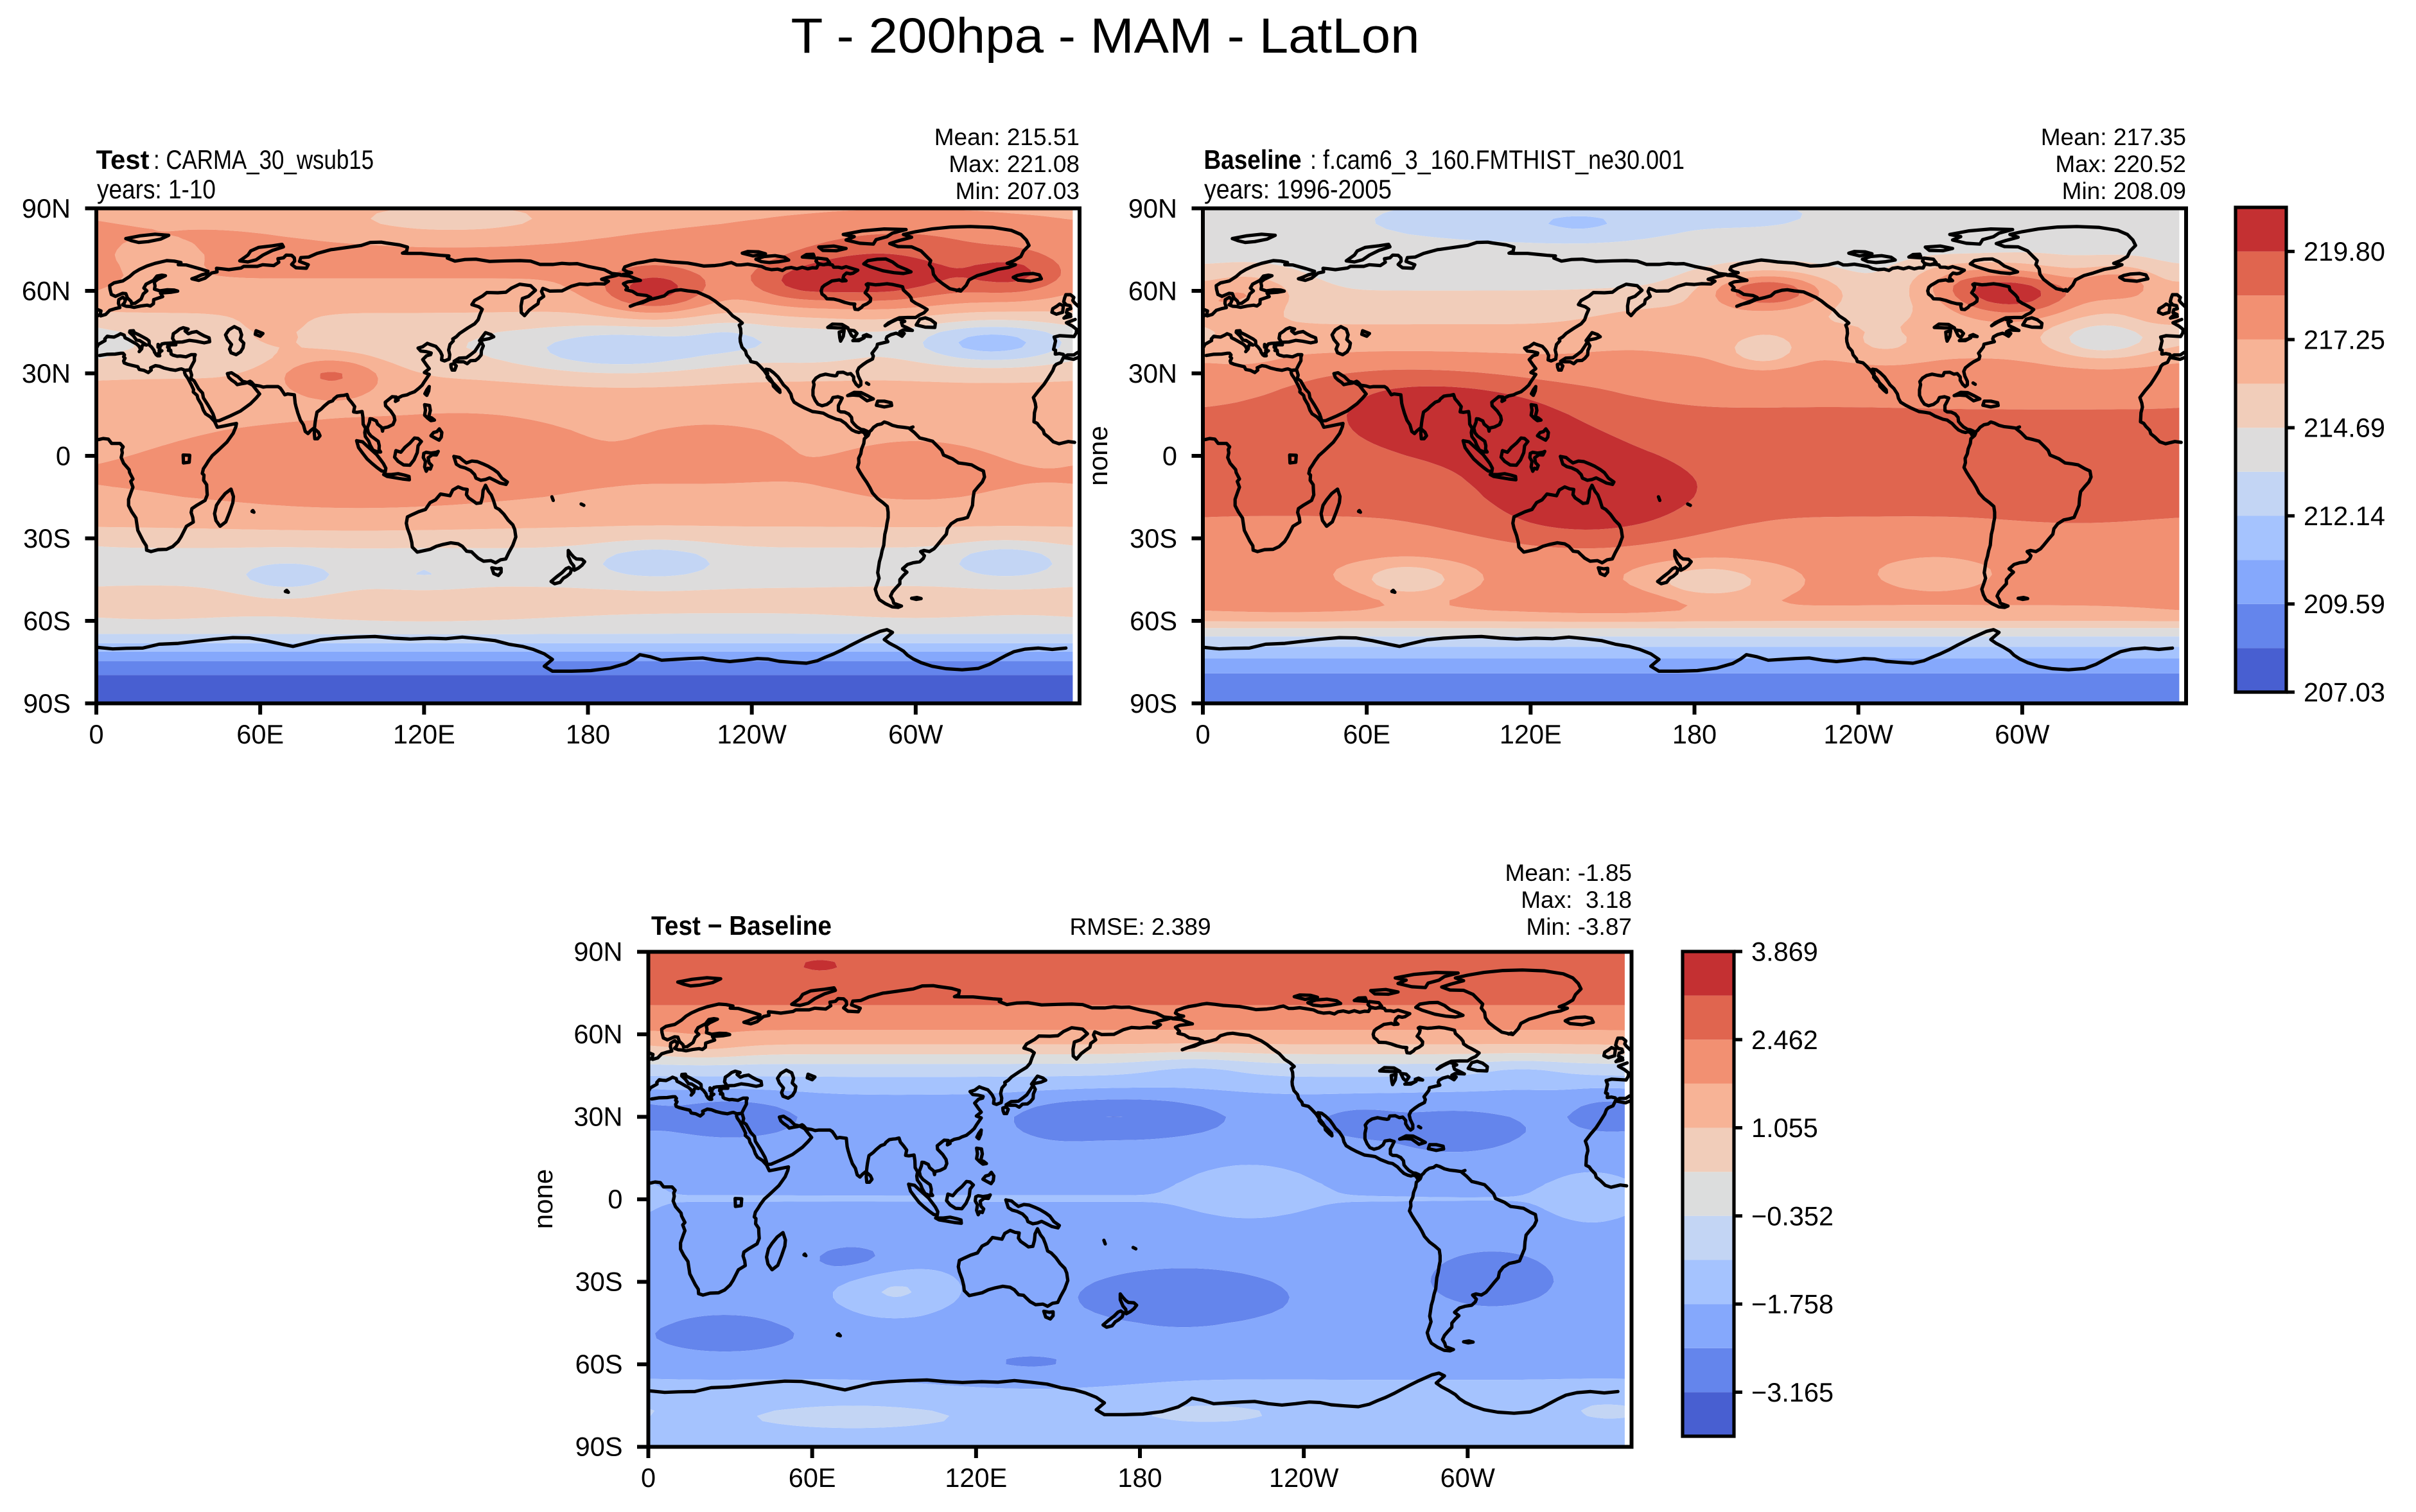 This screenshot has height=1512, width=2416. Describe the element at coordinates (1253, 159) in the screenshot. I see `svg-text: Baseline` at that location.